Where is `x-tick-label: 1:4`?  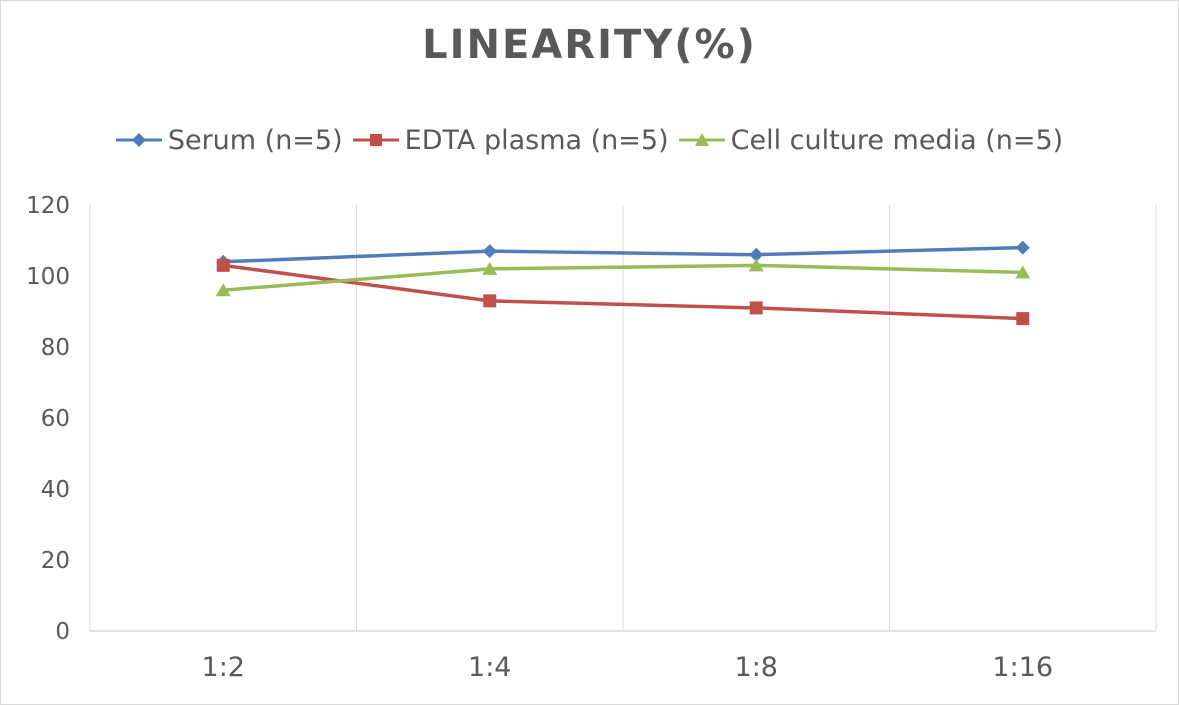
x-tick-label: 1:4 is located at coordinates (489, 667).